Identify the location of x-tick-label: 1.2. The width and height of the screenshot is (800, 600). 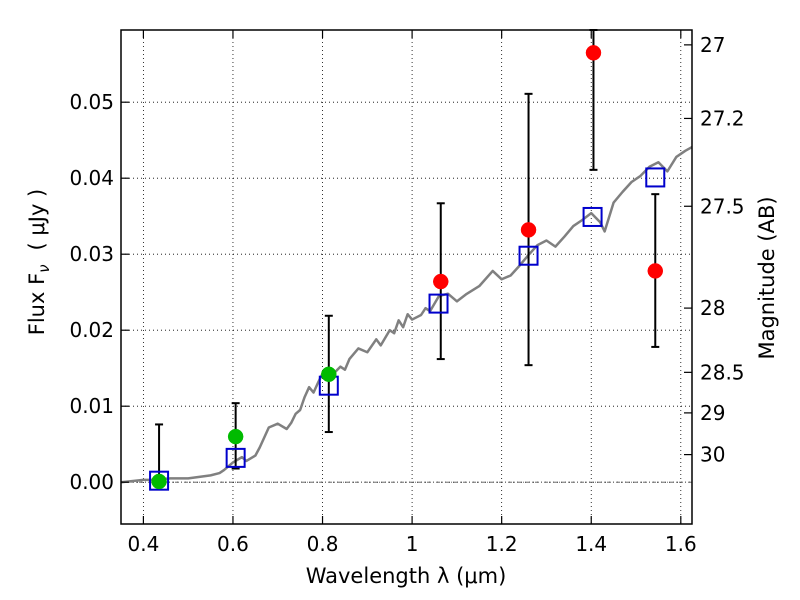
(502, 544).